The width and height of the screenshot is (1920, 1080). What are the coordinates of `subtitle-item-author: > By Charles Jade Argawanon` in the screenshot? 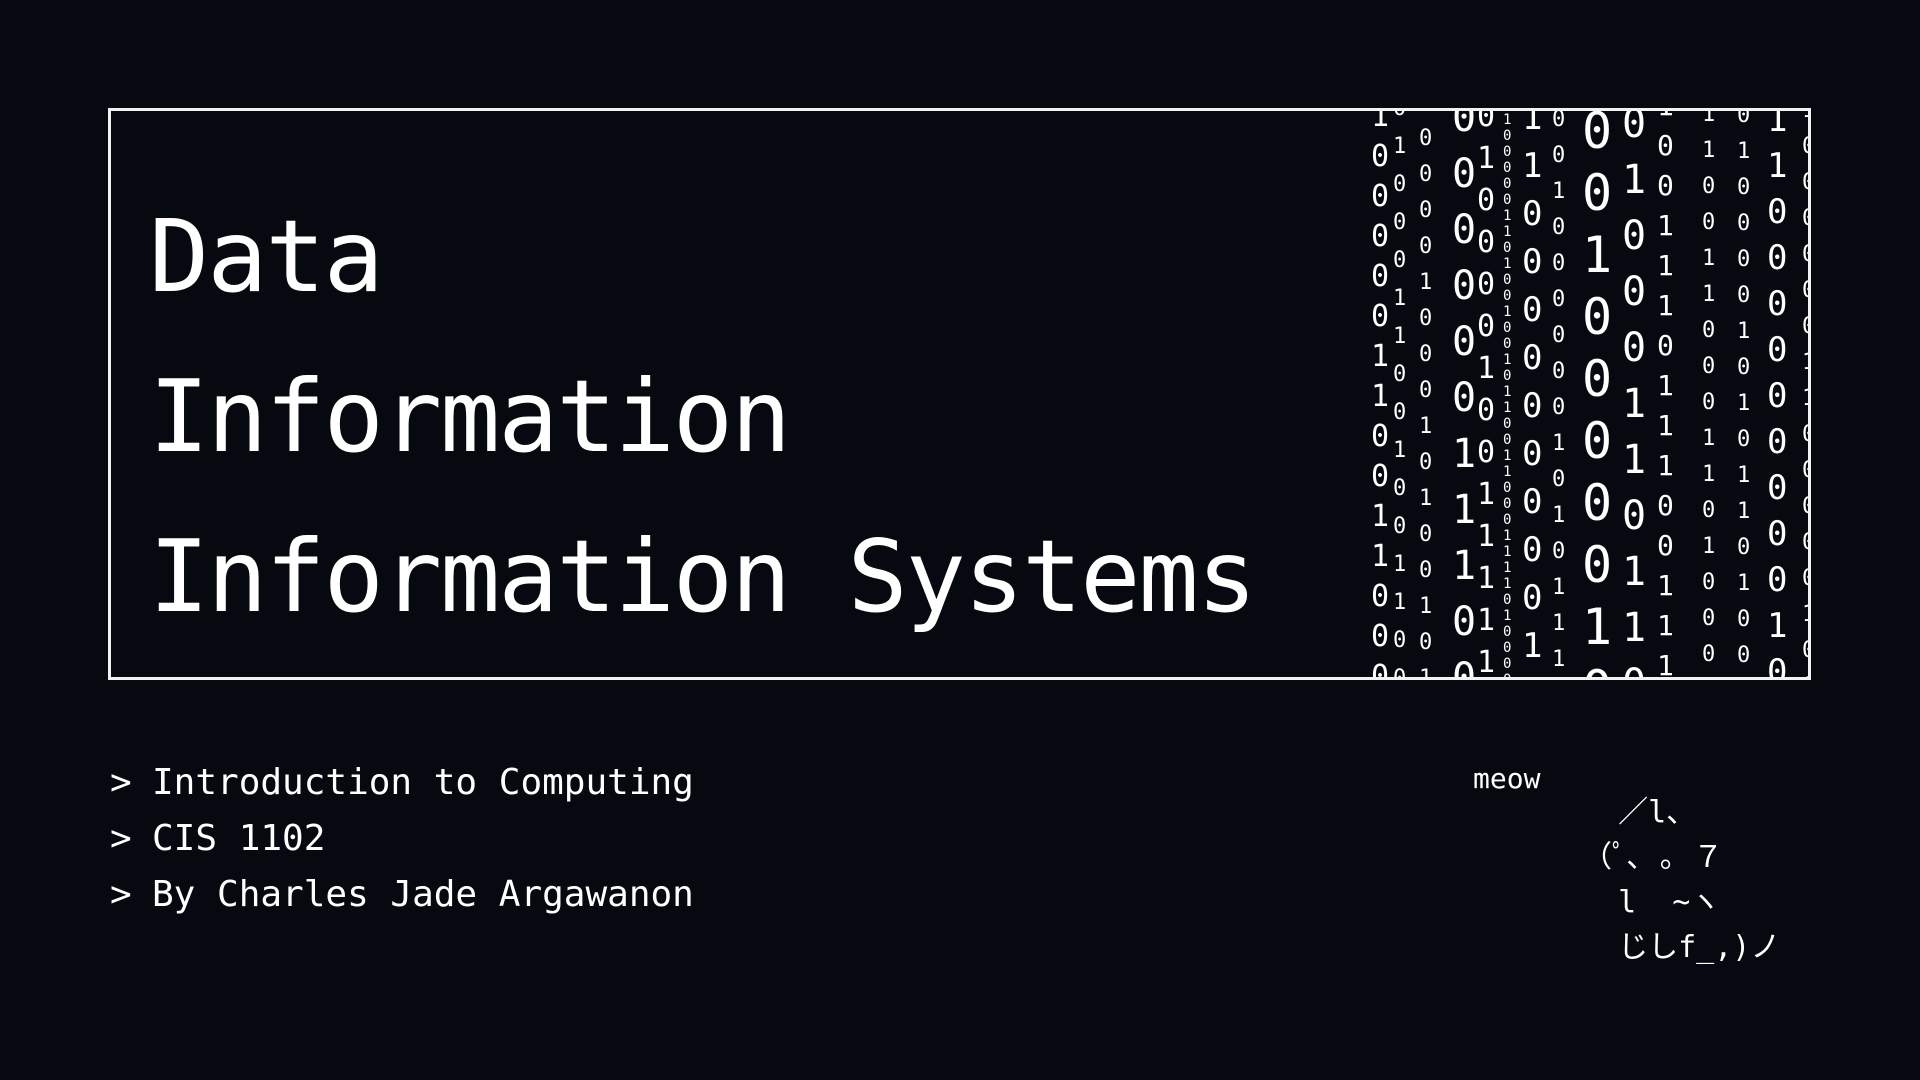 It's located at (402, 894).